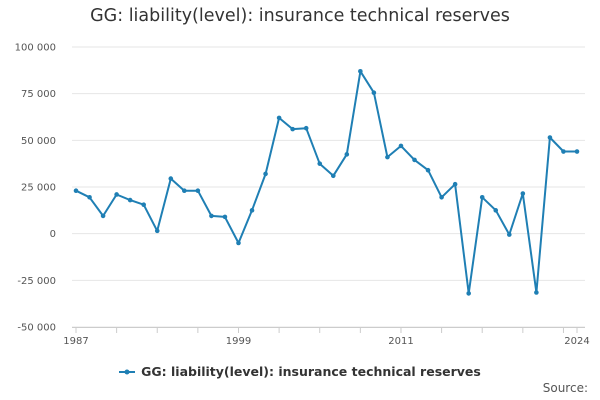 The width and height of the screenshot is (600, 400). What do you see at coordinates (565, 388) in the screenshot?
I see `source-label: Source:` at bounding box center [565, 388].